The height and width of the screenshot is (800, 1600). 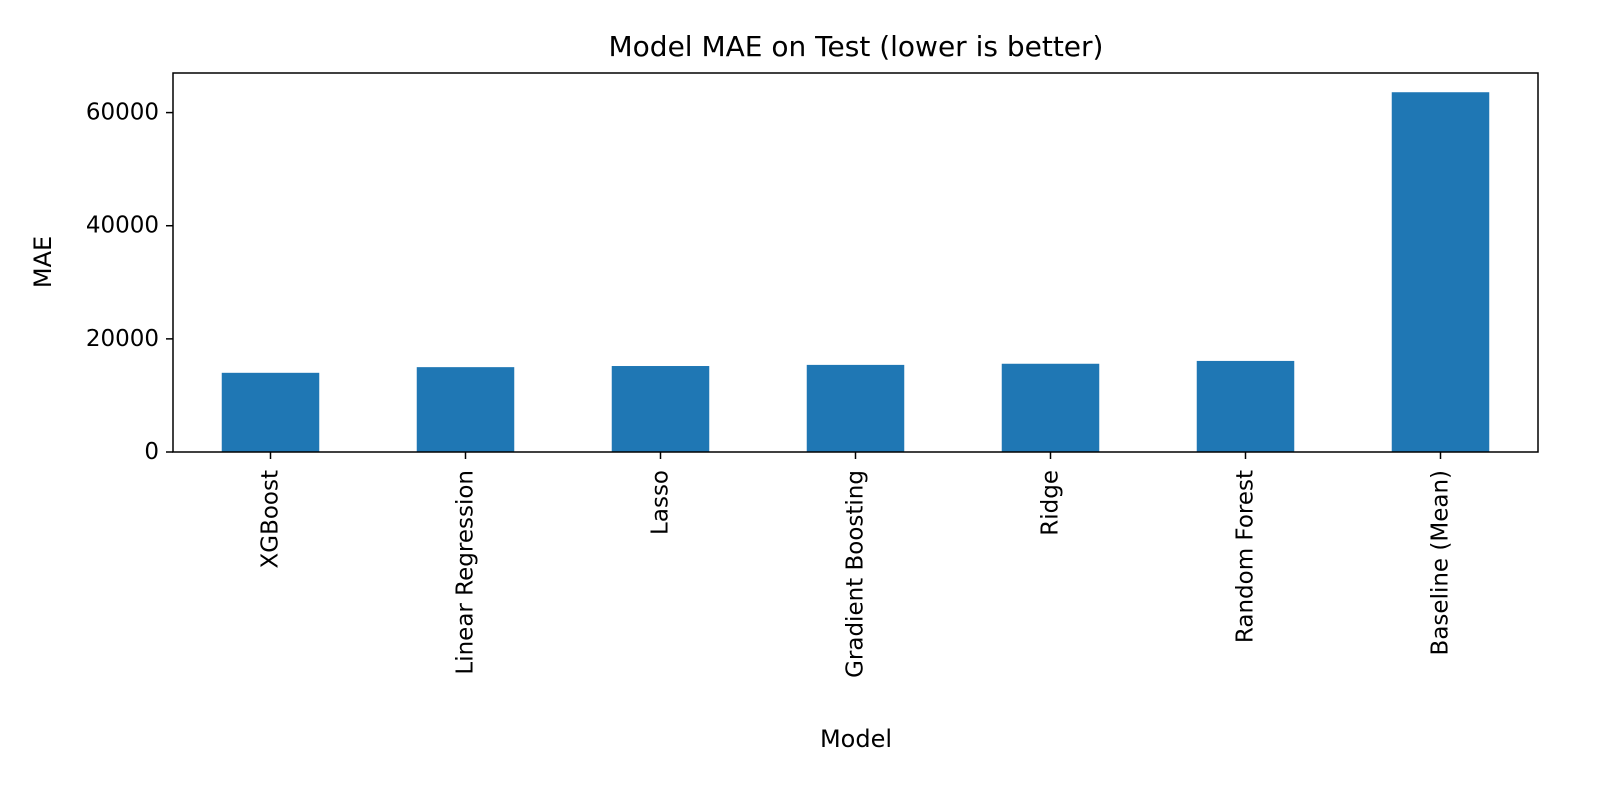 I want to click on x-tick-label-5: Random Forest, so click(x=1246, y=556).